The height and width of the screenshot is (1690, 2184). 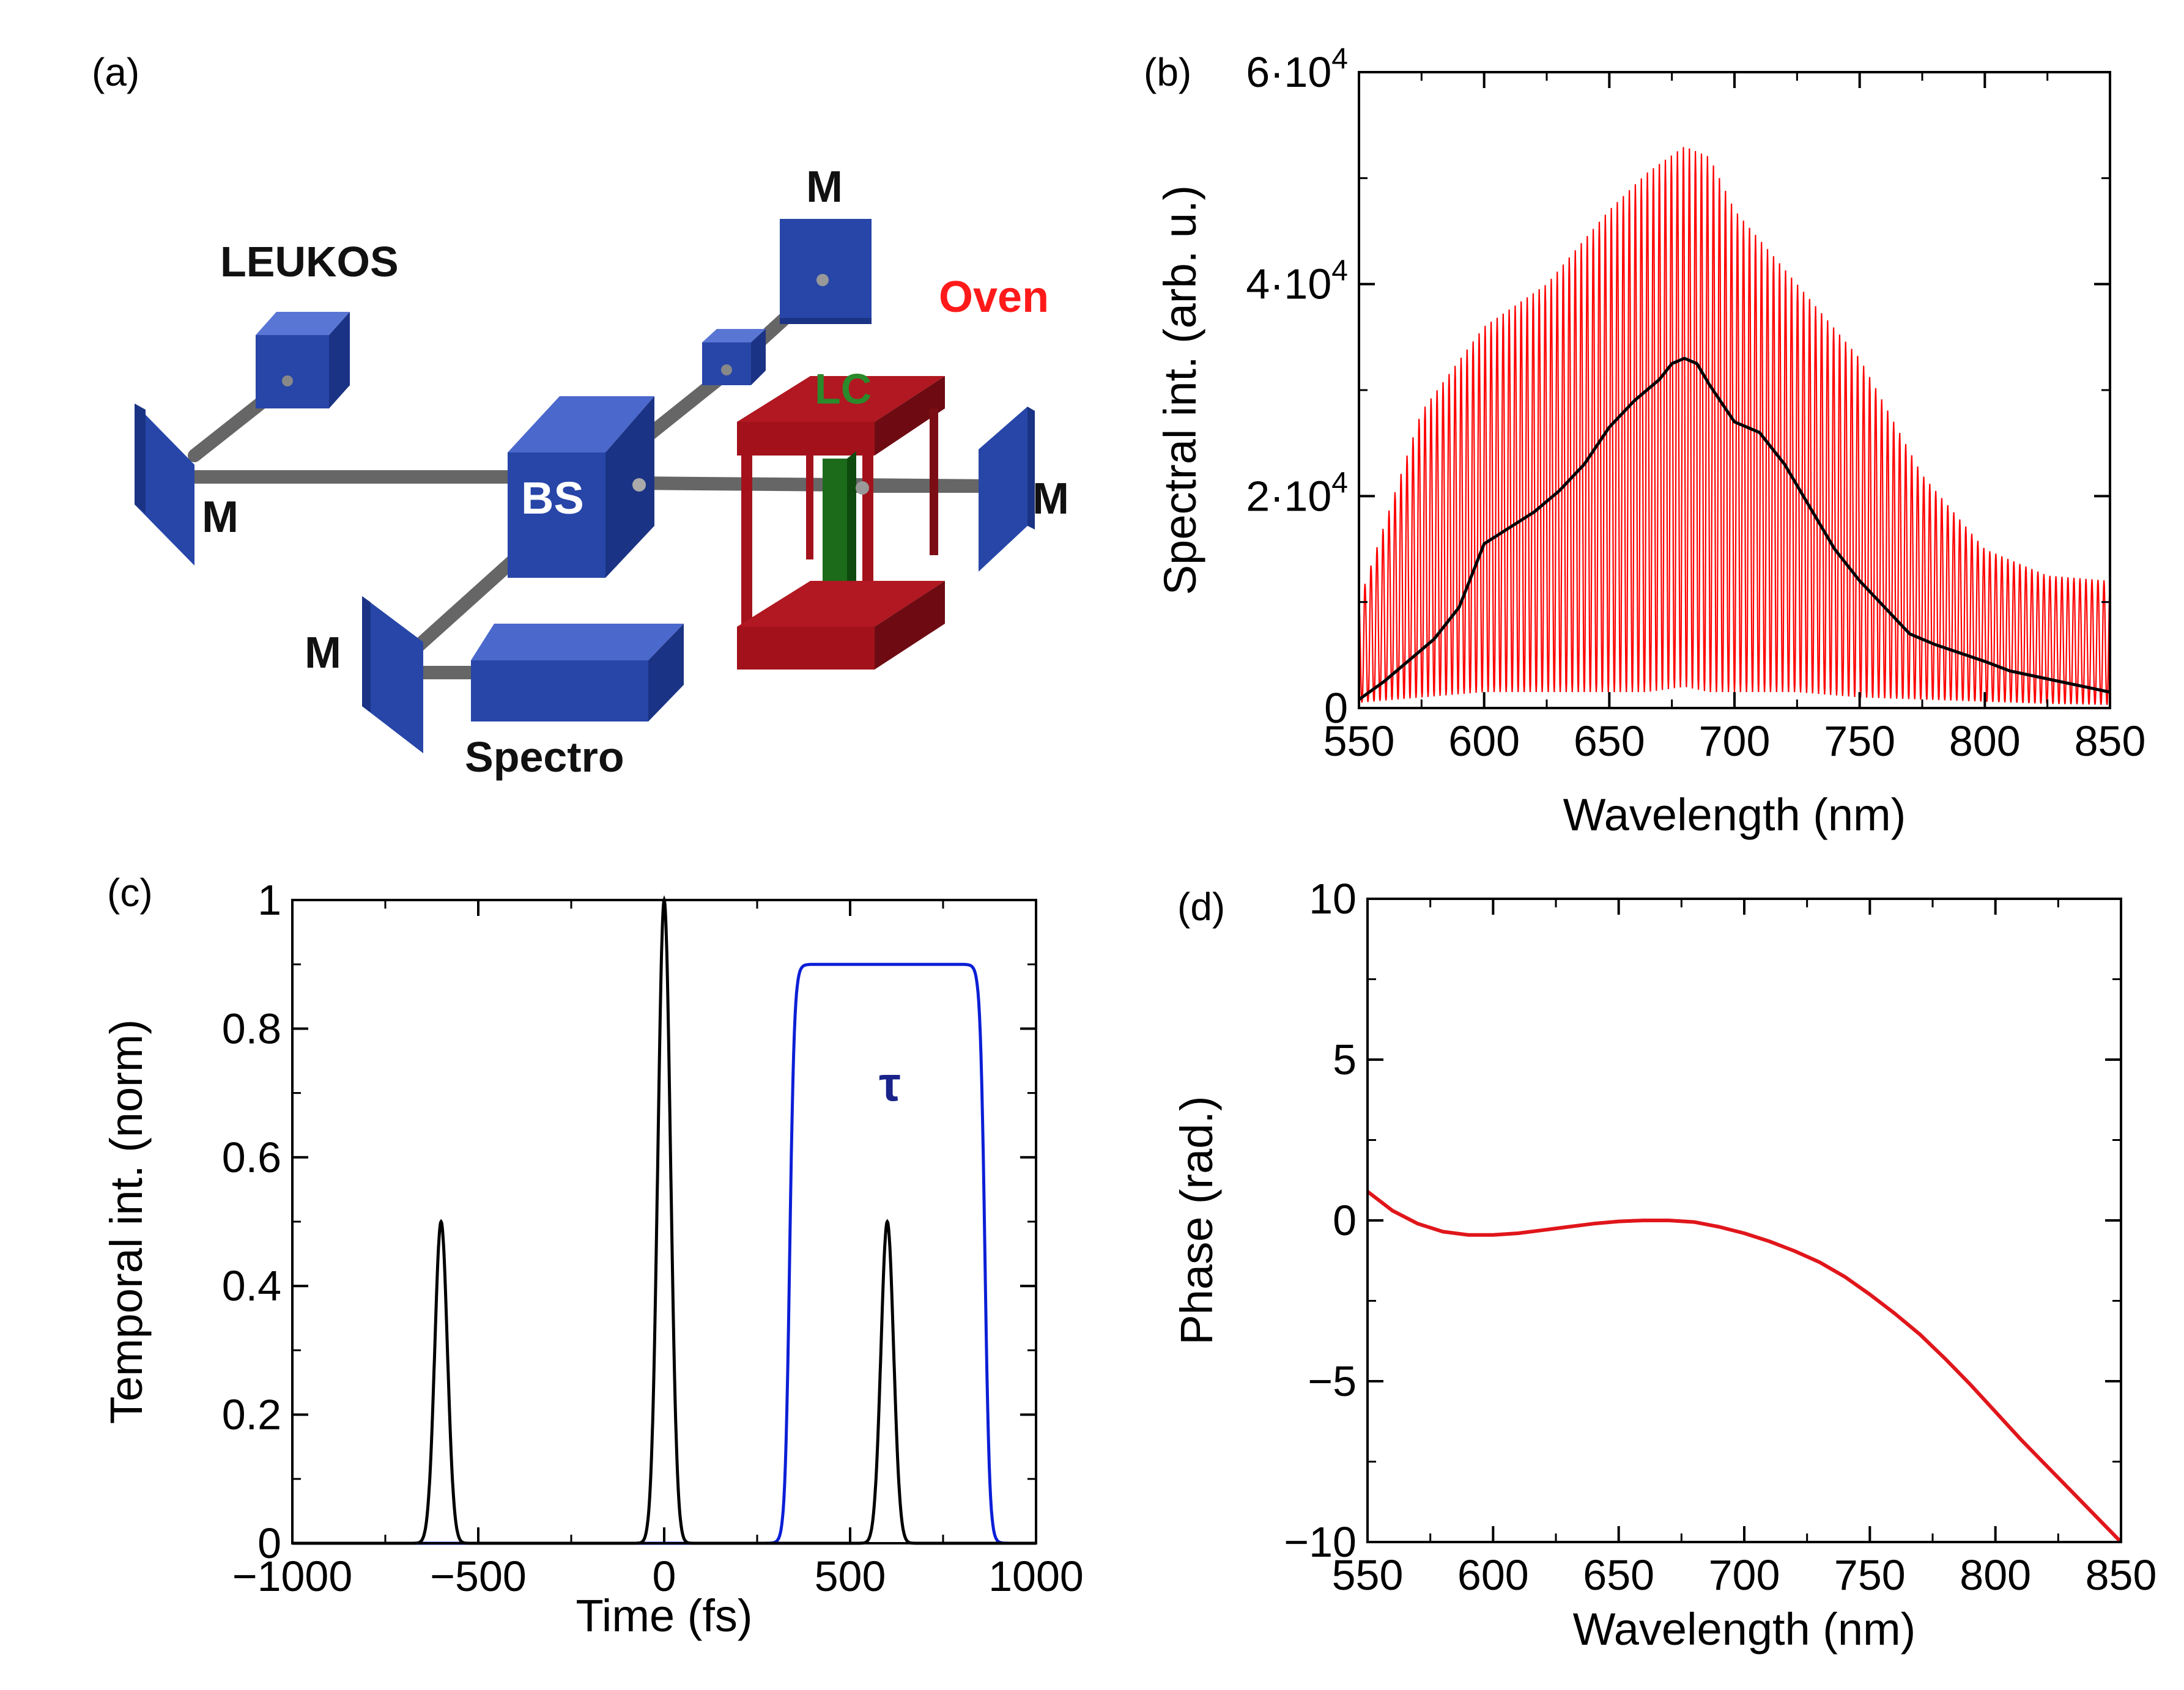 What do you see at coordinates (1332, 1381) in the screenshot?
I see `chart-d-ytick-label: −5` at bounding box center [1332, 1381].